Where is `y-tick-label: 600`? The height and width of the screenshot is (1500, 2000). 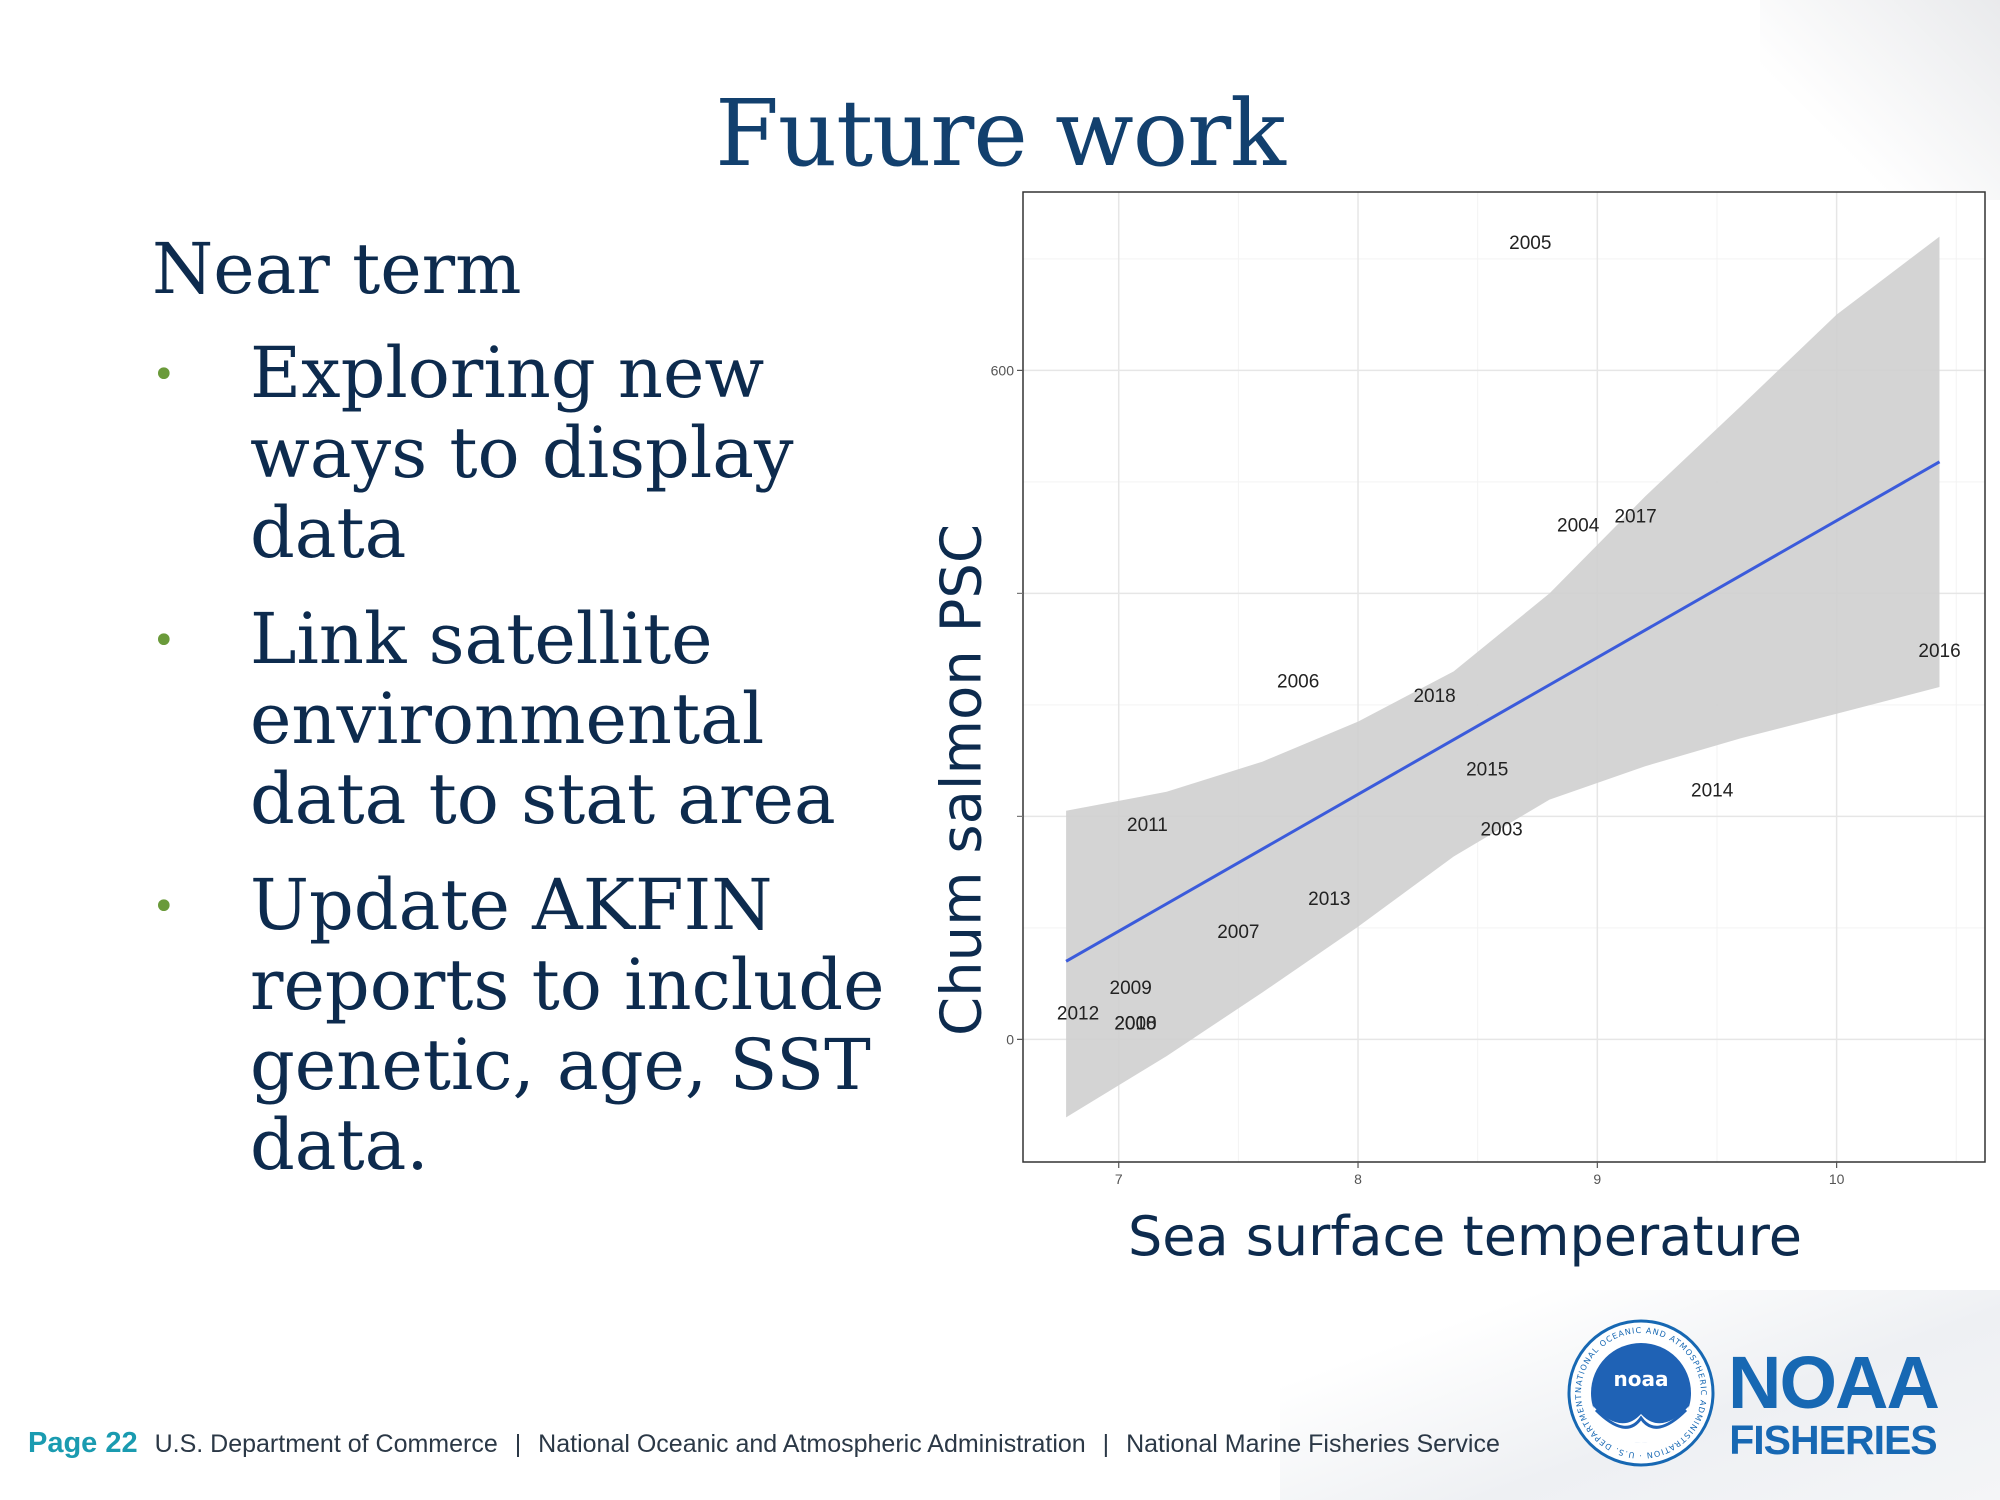 y-tick-label: 600 is located at coordinates (1003, 370).